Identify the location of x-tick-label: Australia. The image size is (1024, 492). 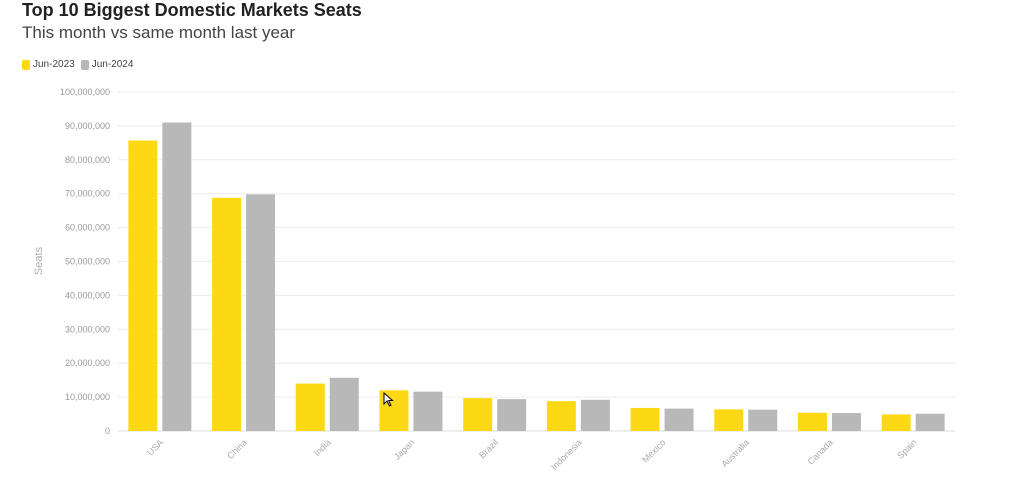
(735, 453).